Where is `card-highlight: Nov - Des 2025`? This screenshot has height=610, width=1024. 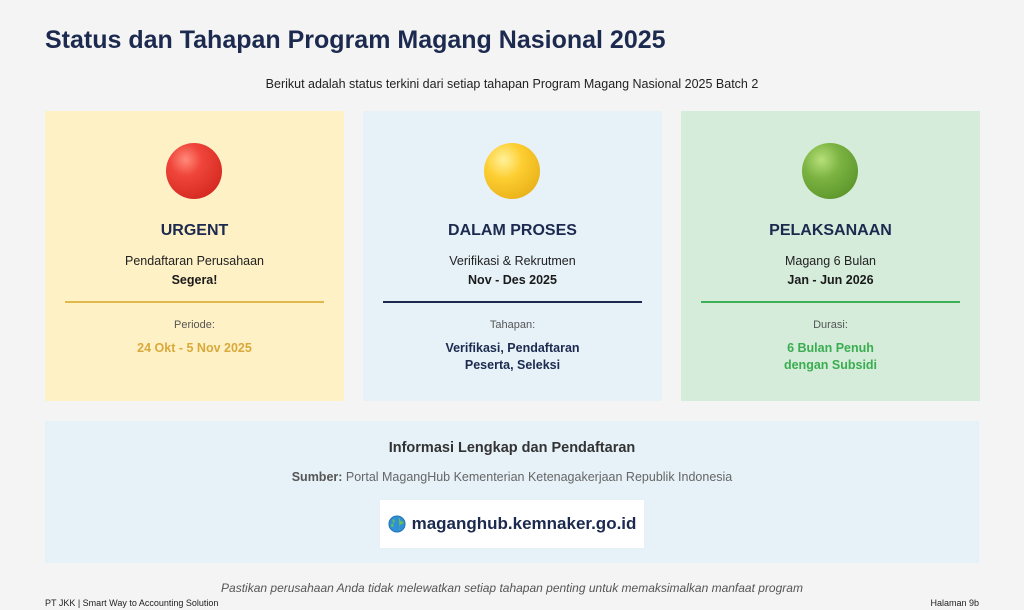 card-highlight: Nov - Des 2025 is located at coordinates (512, 280).